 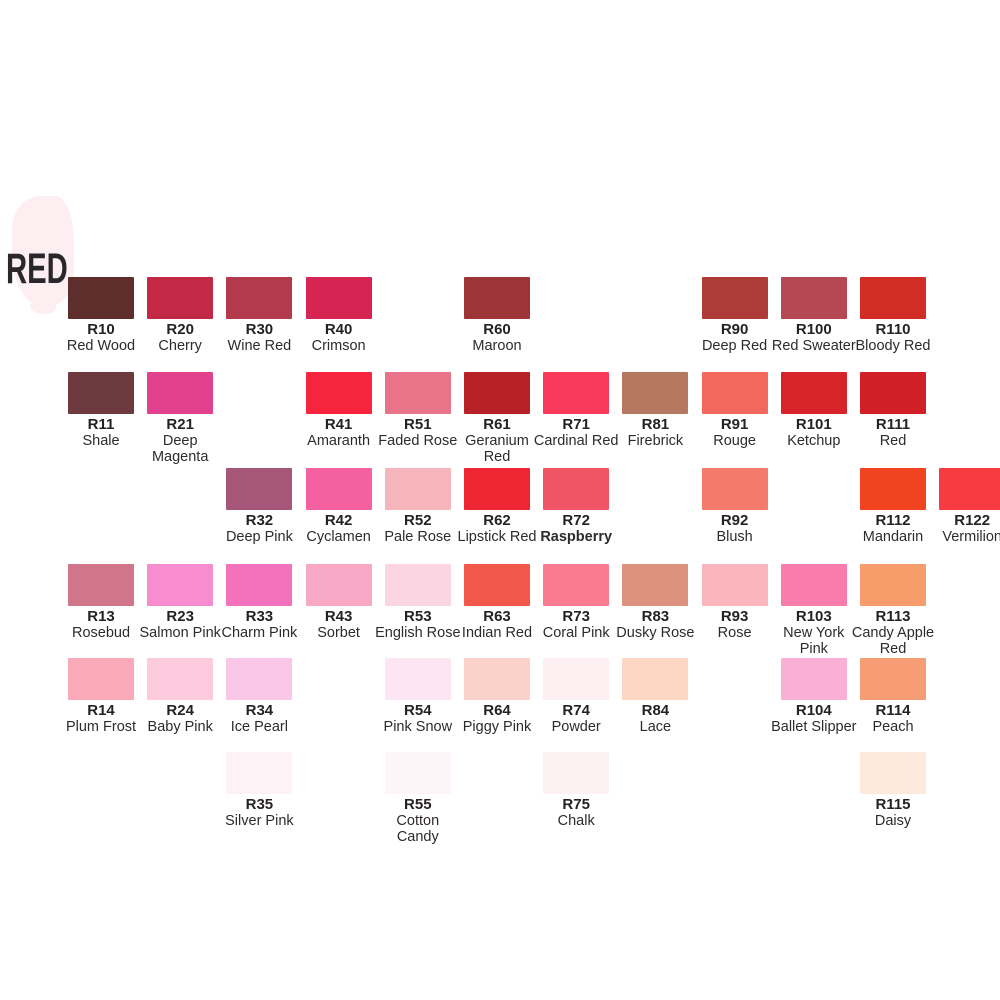 I want to click on swatch-label: R14 Plum Frost, so click(x=101, y=719).